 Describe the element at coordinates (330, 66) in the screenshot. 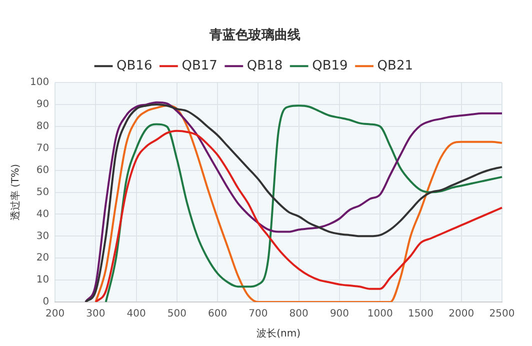

I see `legend-label: QB19` at that location.